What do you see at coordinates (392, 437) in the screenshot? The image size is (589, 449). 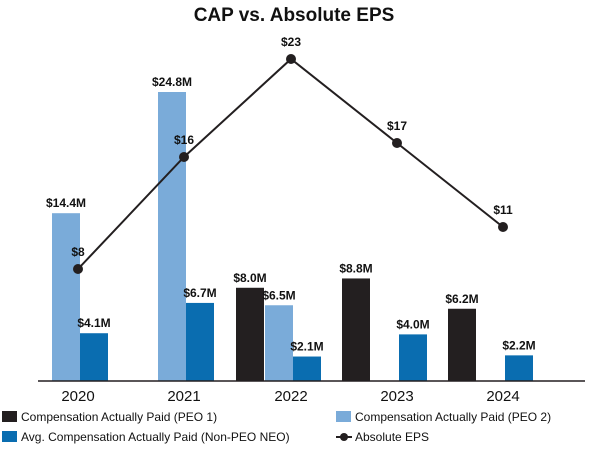 I see `legend-label: Absolute EPS` at bounding box center [392, 437].